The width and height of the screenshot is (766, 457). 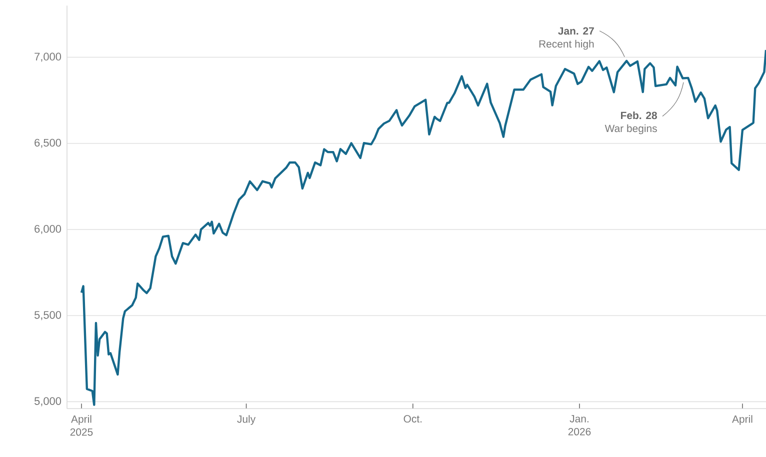 I want to click on annotation: War begins, so click(x=630, y=129).